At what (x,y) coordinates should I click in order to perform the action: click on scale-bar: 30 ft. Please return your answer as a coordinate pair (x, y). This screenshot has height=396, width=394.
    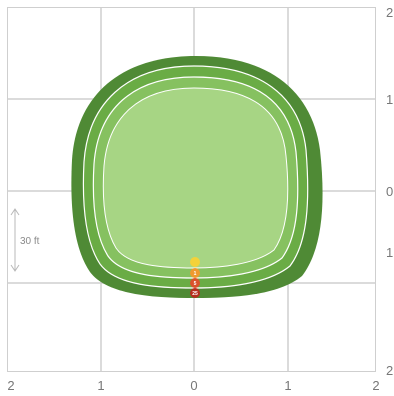
    Looking at the image, I should click on (25, 240).